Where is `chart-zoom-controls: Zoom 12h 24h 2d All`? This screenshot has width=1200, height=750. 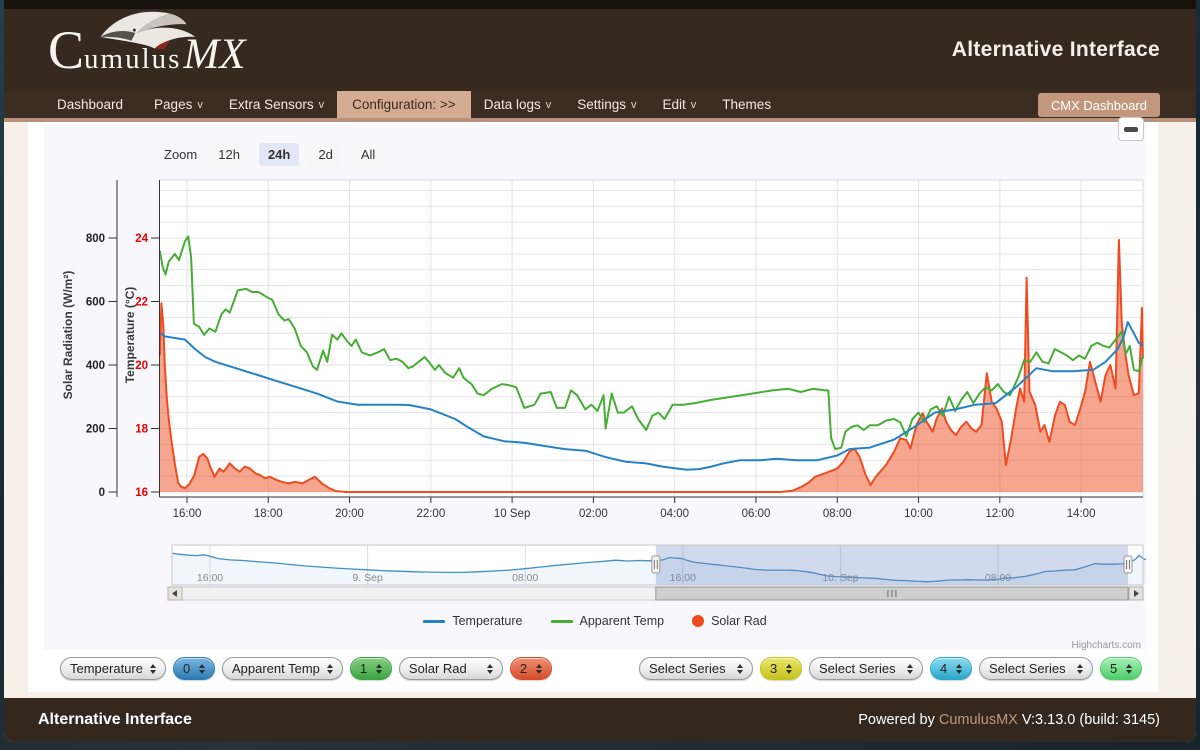
chart-zoom-controls: Zoom 12h 24h 2d All is located at coordinates (274, 154).